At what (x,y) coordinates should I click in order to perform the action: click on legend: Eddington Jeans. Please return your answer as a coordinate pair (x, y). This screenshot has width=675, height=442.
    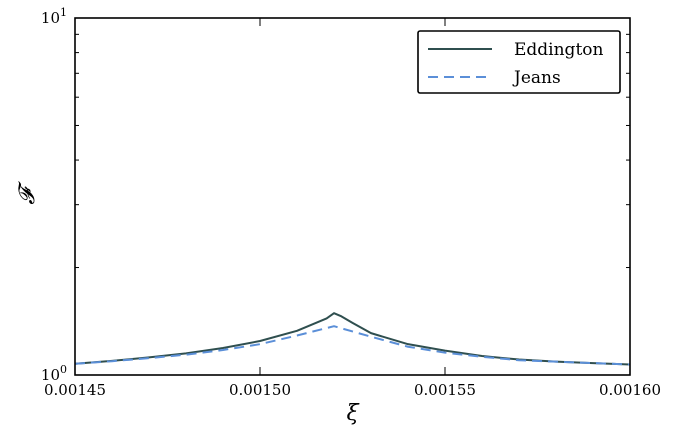
    Looking at the image, I should click on (519, 62).